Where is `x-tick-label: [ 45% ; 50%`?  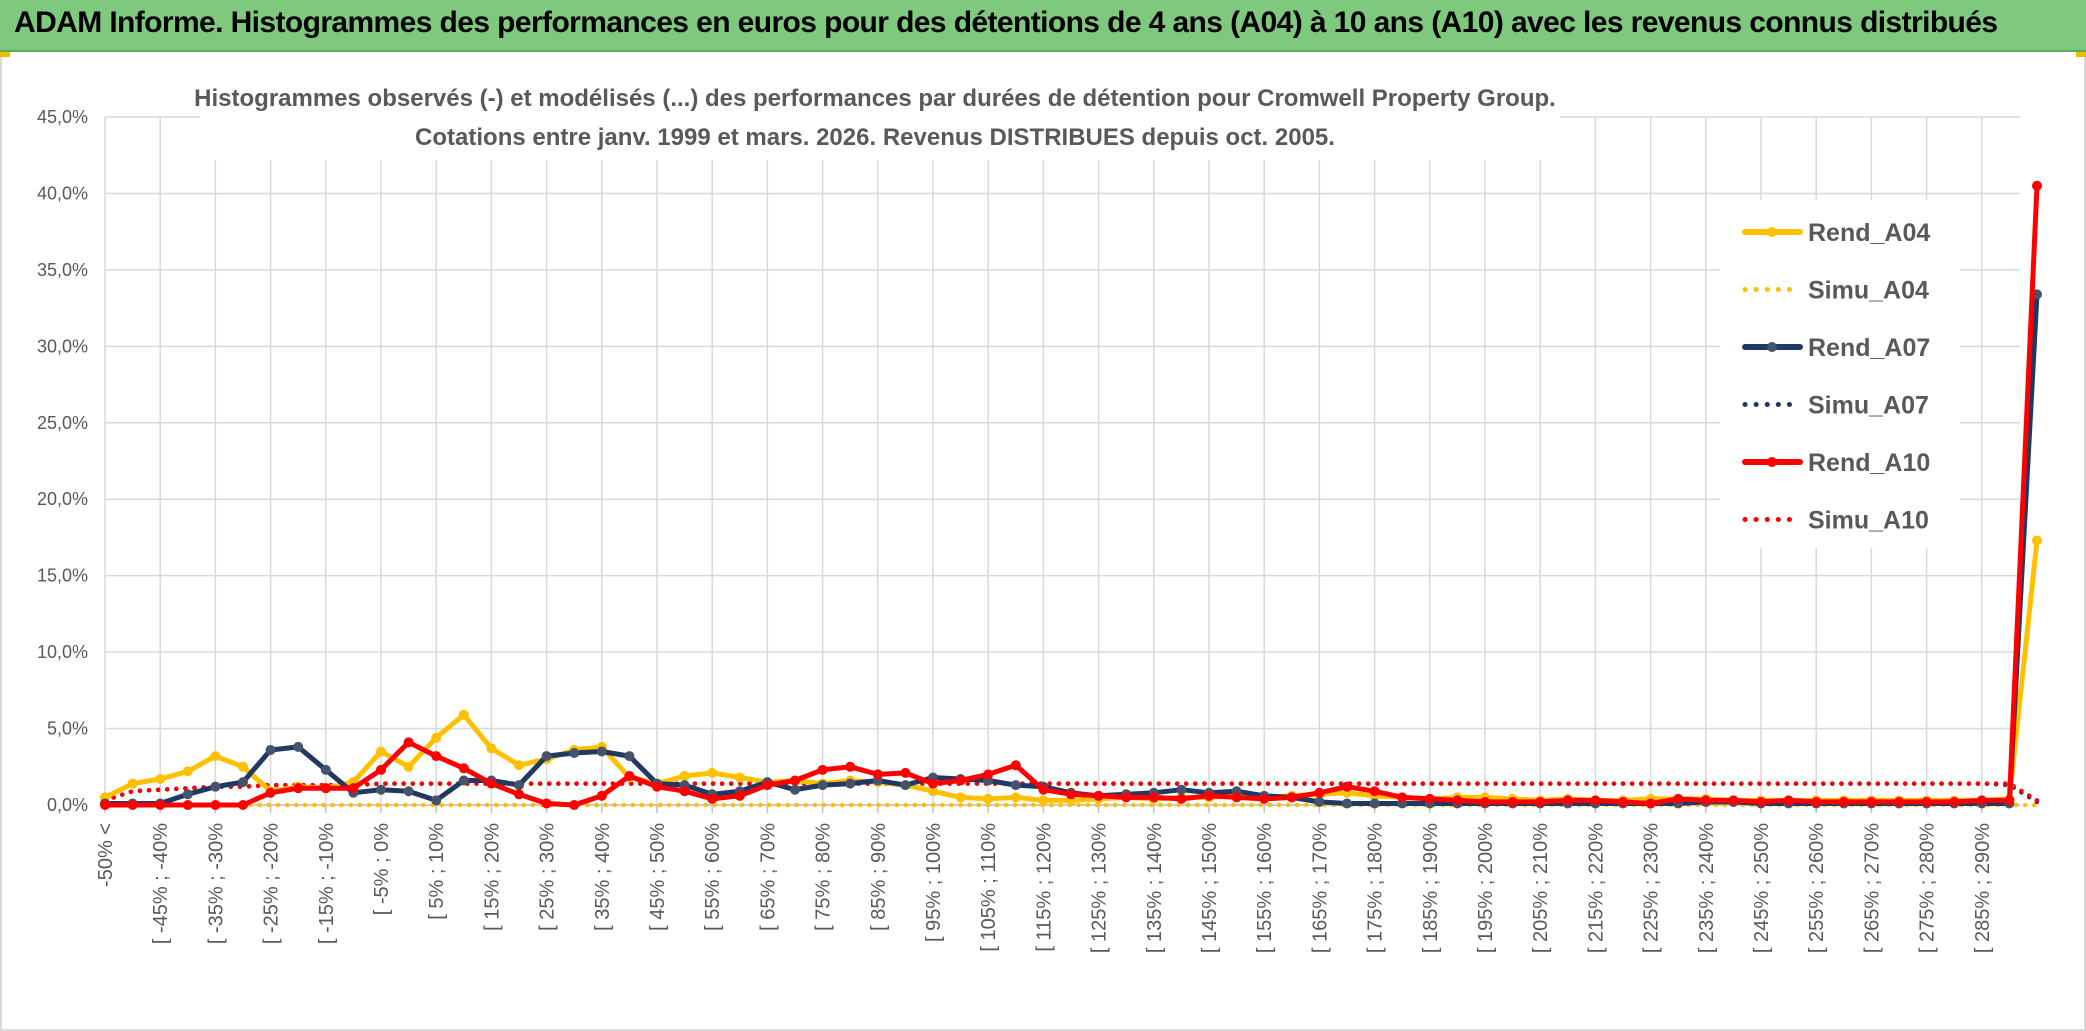
x-tick-label: [ 45% ; 50% is located at coordinates (658, 877).